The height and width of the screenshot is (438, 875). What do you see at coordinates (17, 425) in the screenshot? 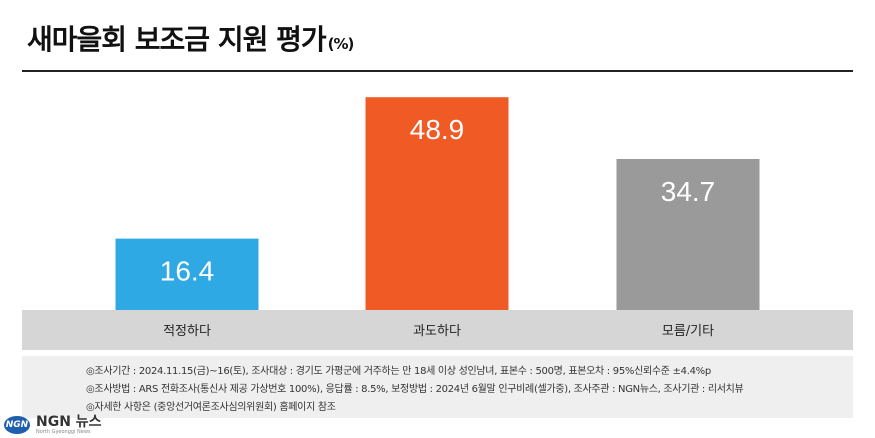
I see `ngn-logo-icon: NGN` at bounding box center [17, 425].